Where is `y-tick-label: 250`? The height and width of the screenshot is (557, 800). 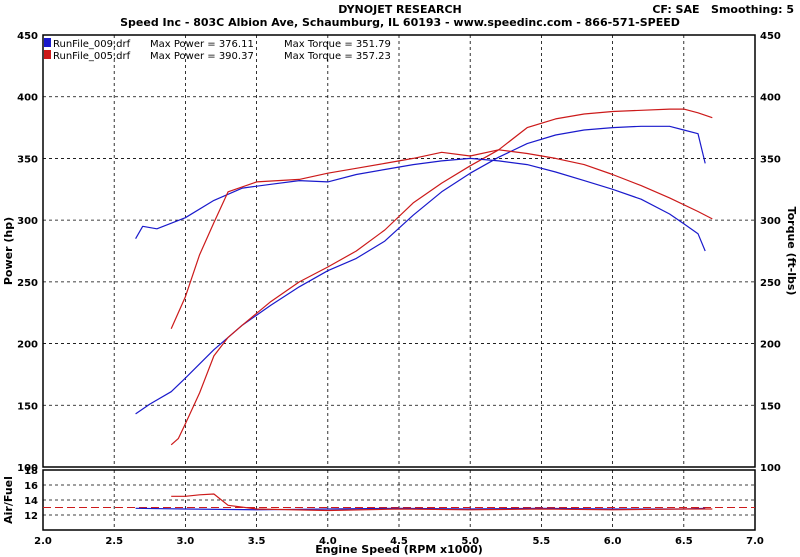
y-tick-label: 250 is located at coordinates (27, 283).